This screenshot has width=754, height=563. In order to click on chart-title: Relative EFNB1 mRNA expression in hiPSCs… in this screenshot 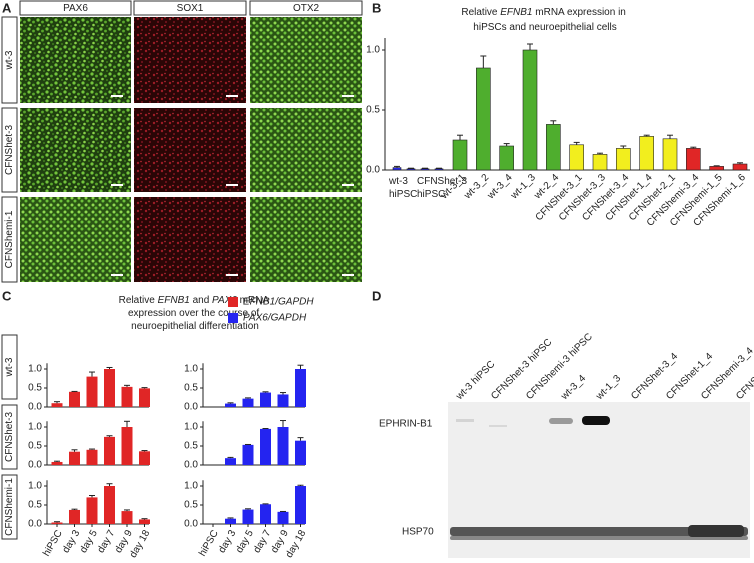, I will do `click(544, 20)`.